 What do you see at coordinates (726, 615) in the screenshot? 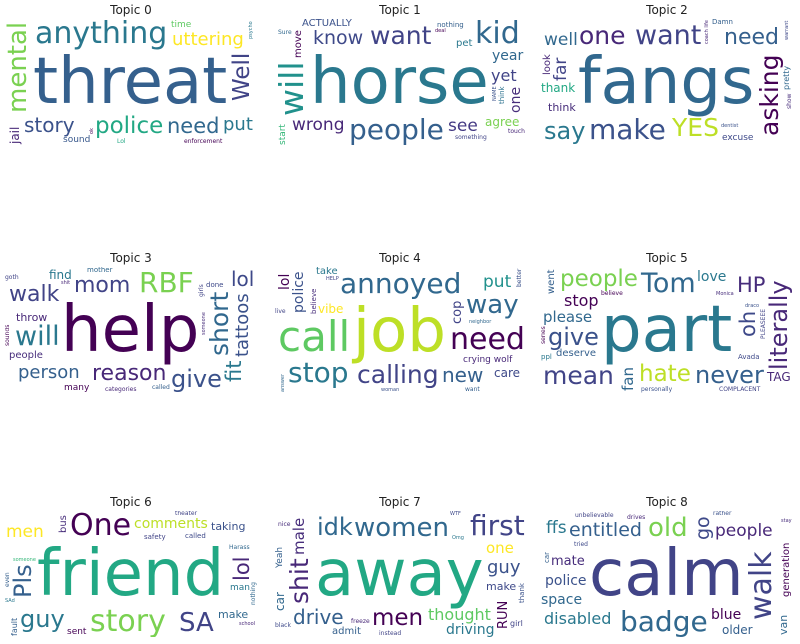
I see `word: blue` at bounding box center [726, 615].